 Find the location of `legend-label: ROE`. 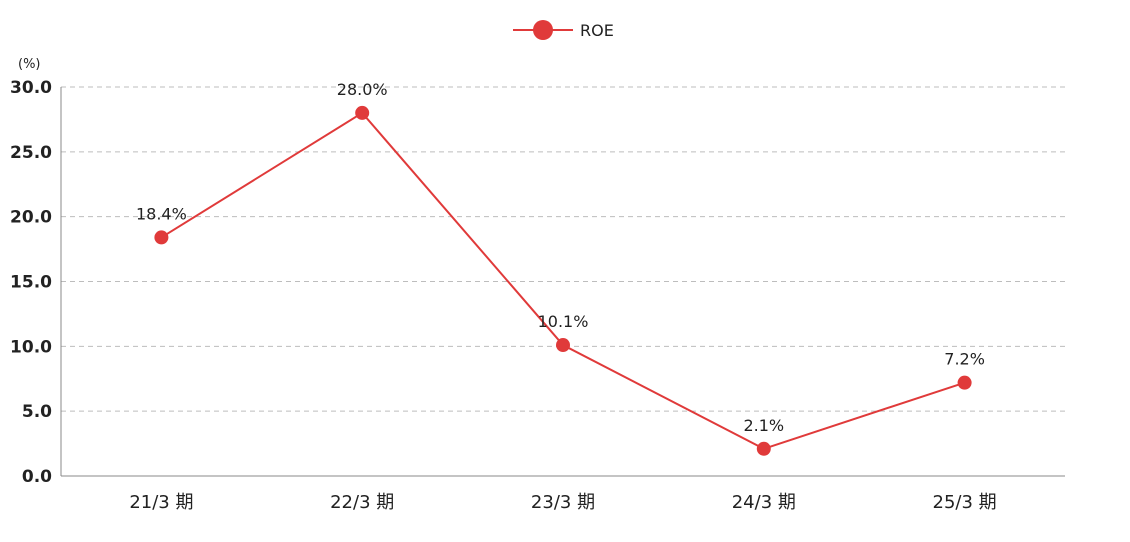

legend-label: ROE is located at coordinates (597, 30).